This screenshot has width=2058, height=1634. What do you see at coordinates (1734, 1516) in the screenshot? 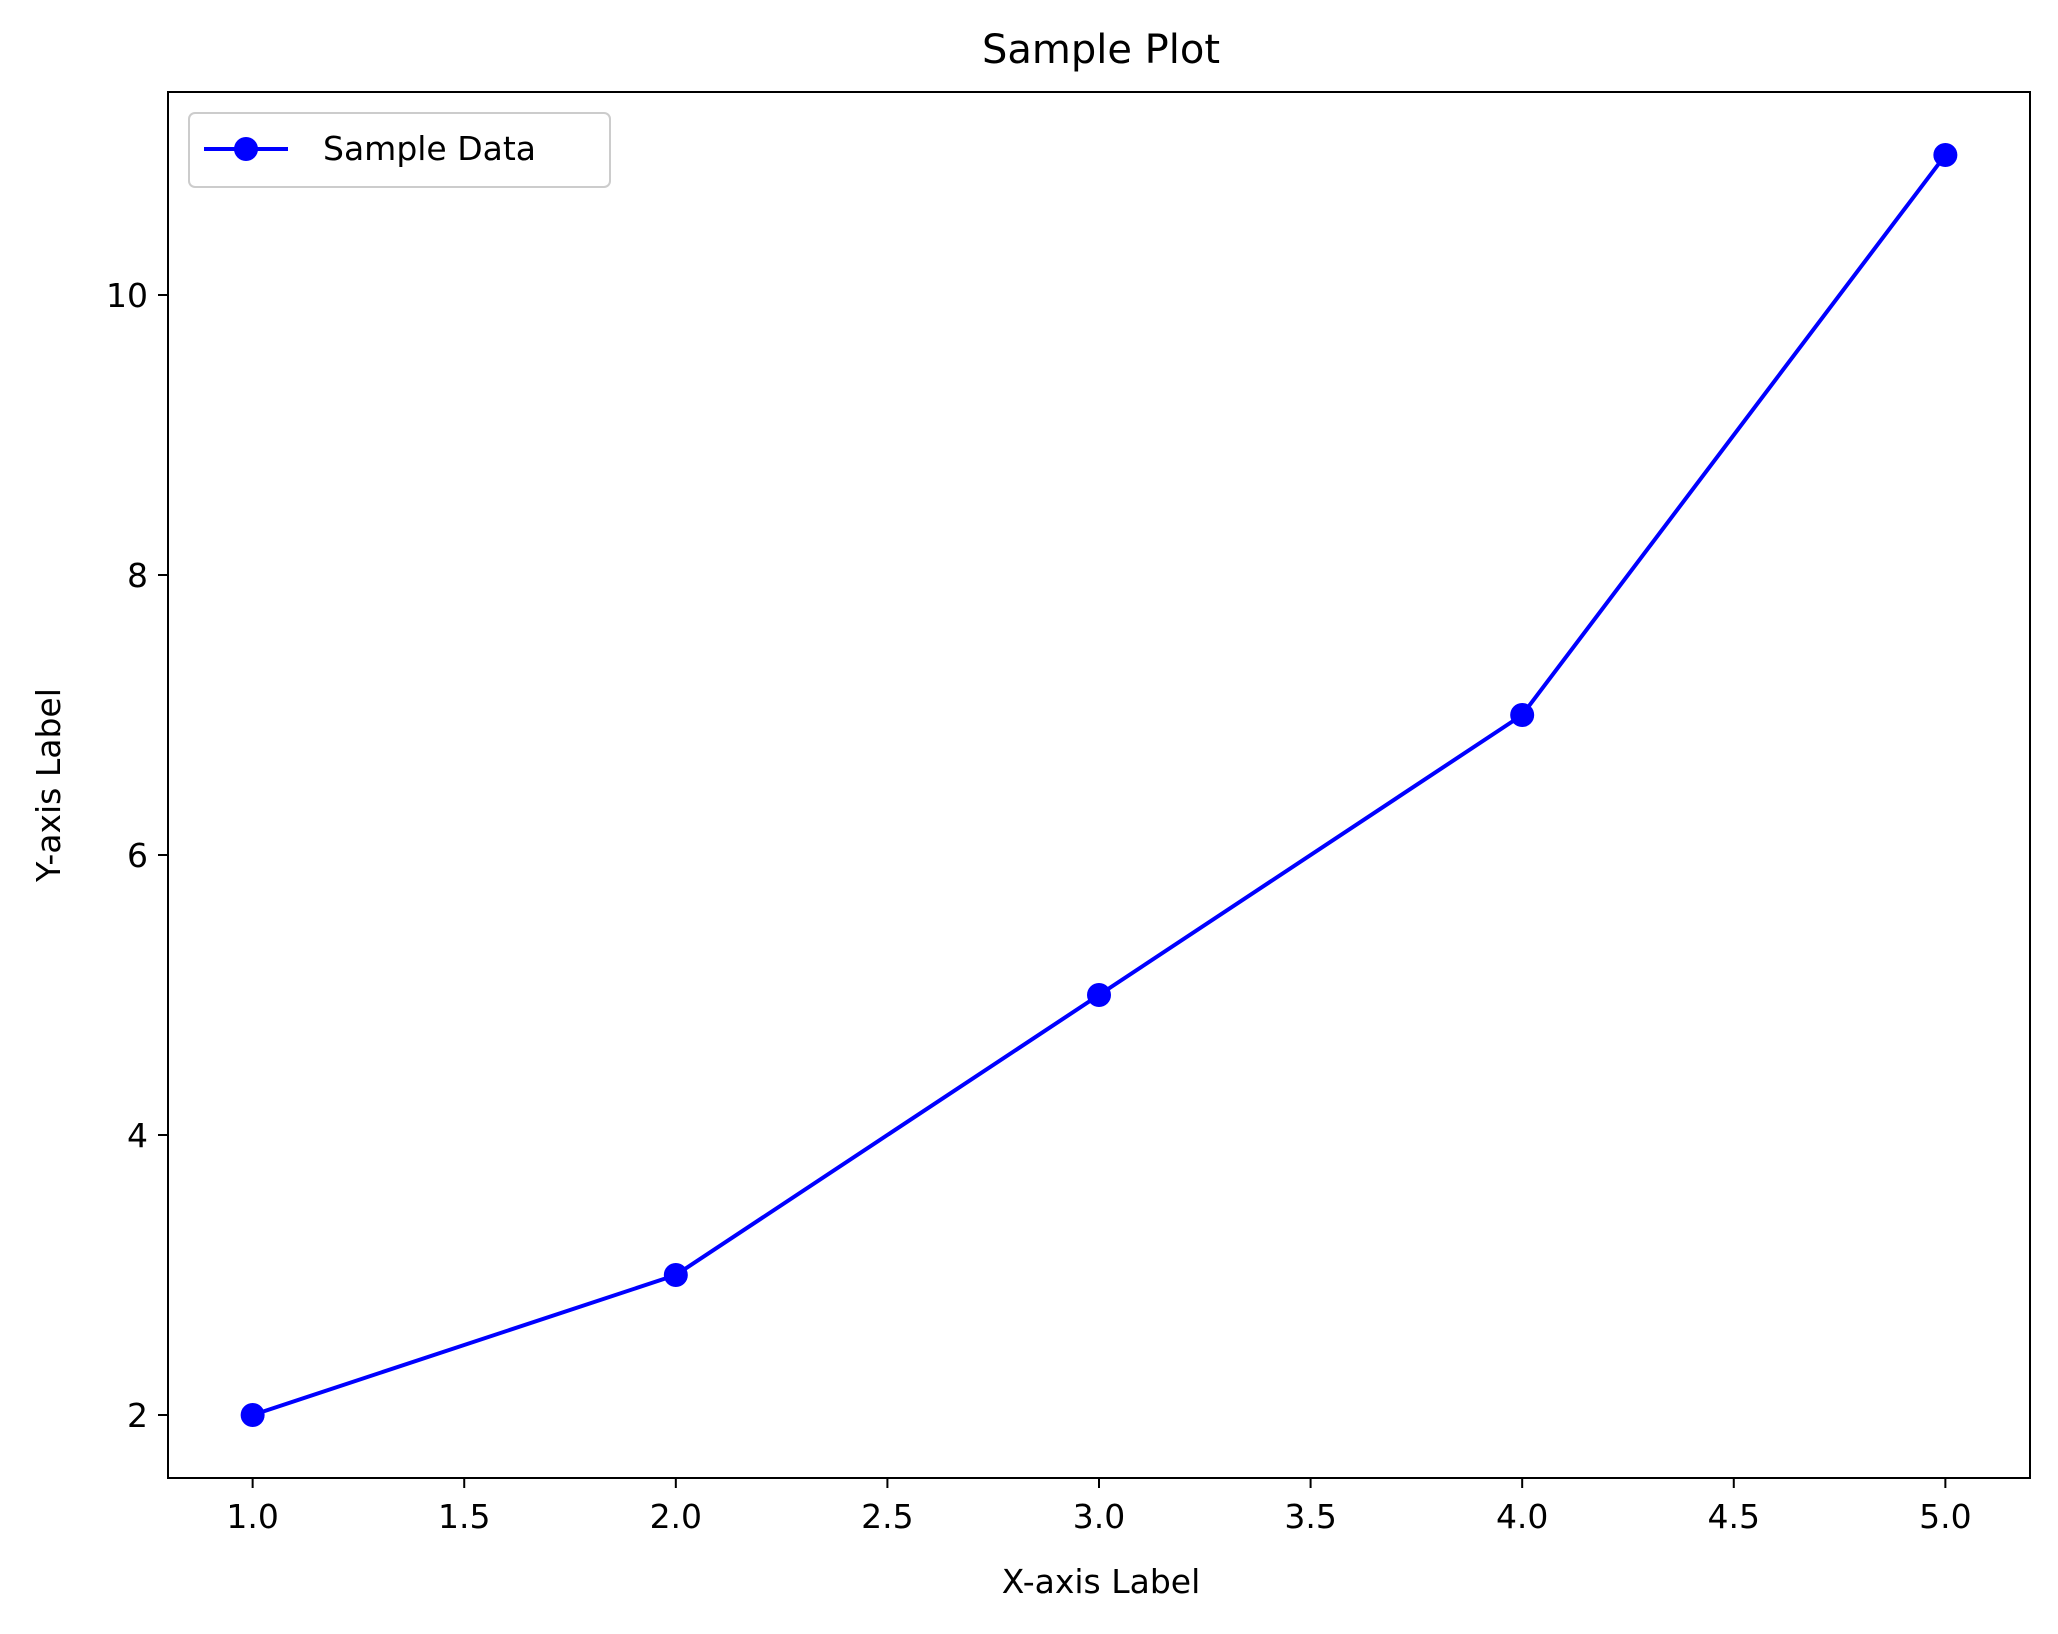
I see `x-tick-label: 4.5` at bounding box center [1734, 1516].